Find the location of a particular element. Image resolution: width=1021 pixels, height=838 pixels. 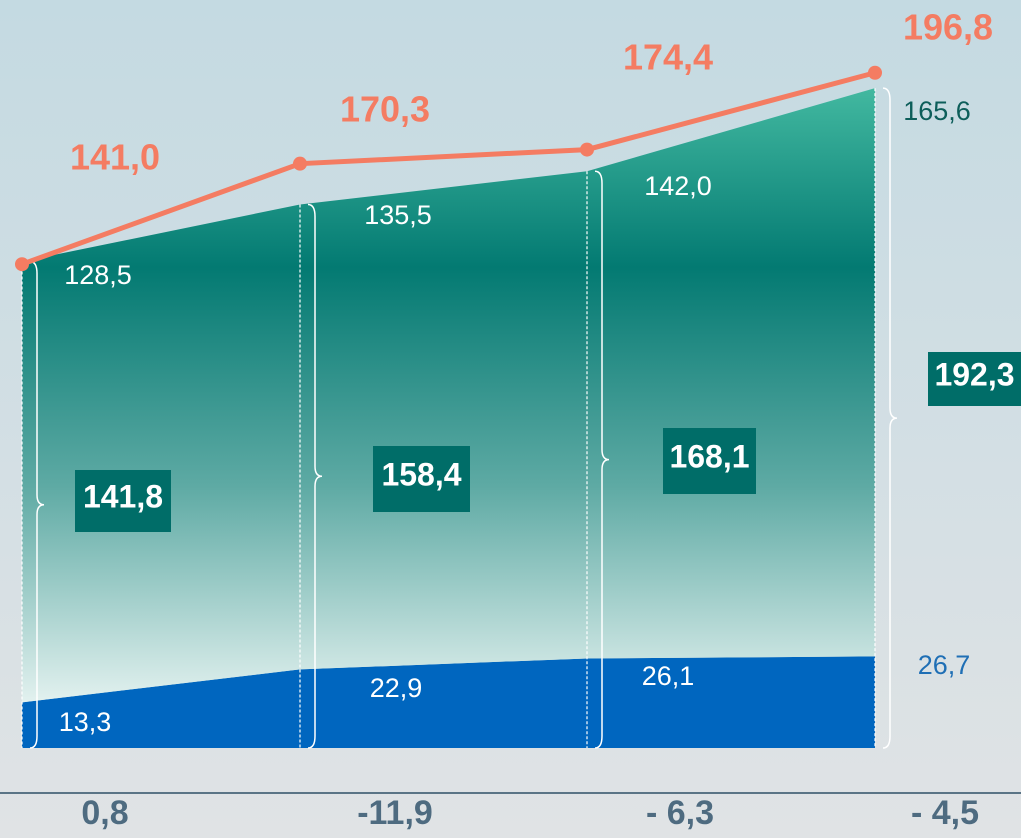

lower-label: 13,3 is located at coordinates (85, 722).